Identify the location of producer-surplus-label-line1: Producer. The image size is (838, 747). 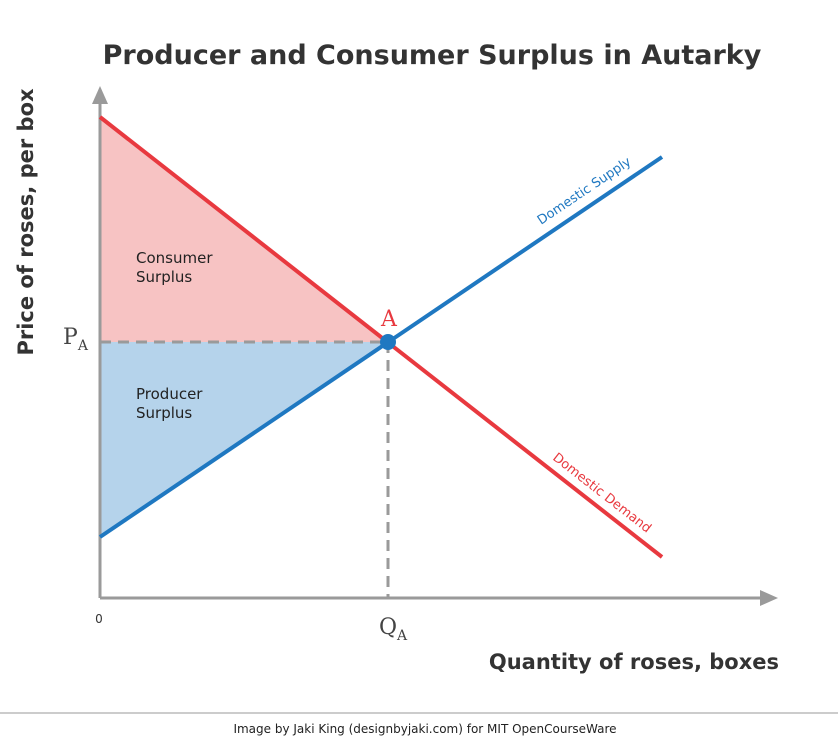
(169, 394).